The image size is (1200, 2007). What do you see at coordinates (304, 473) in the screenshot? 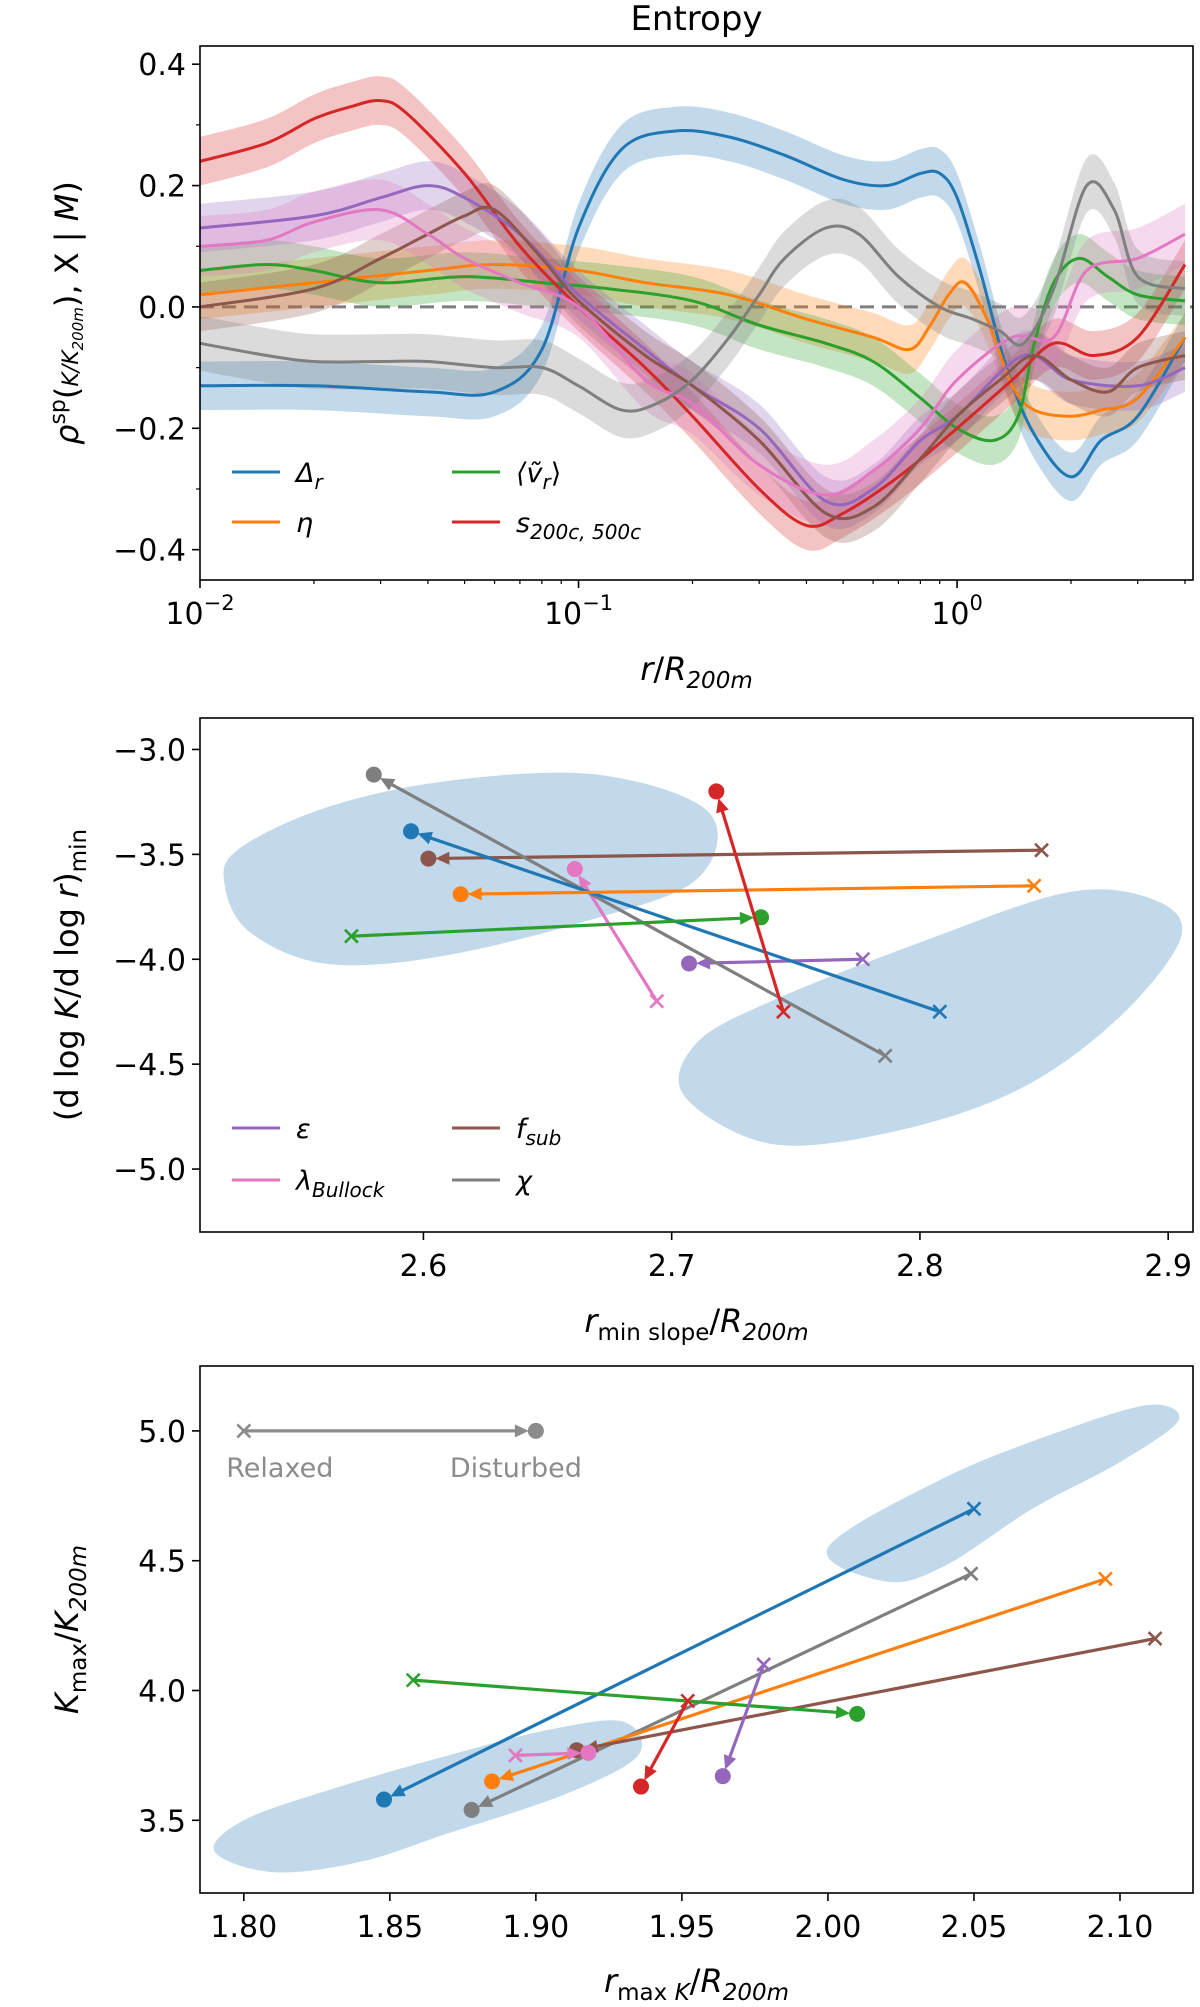
I see `legend-symbol: Δ` at bounding box center [304, 473].